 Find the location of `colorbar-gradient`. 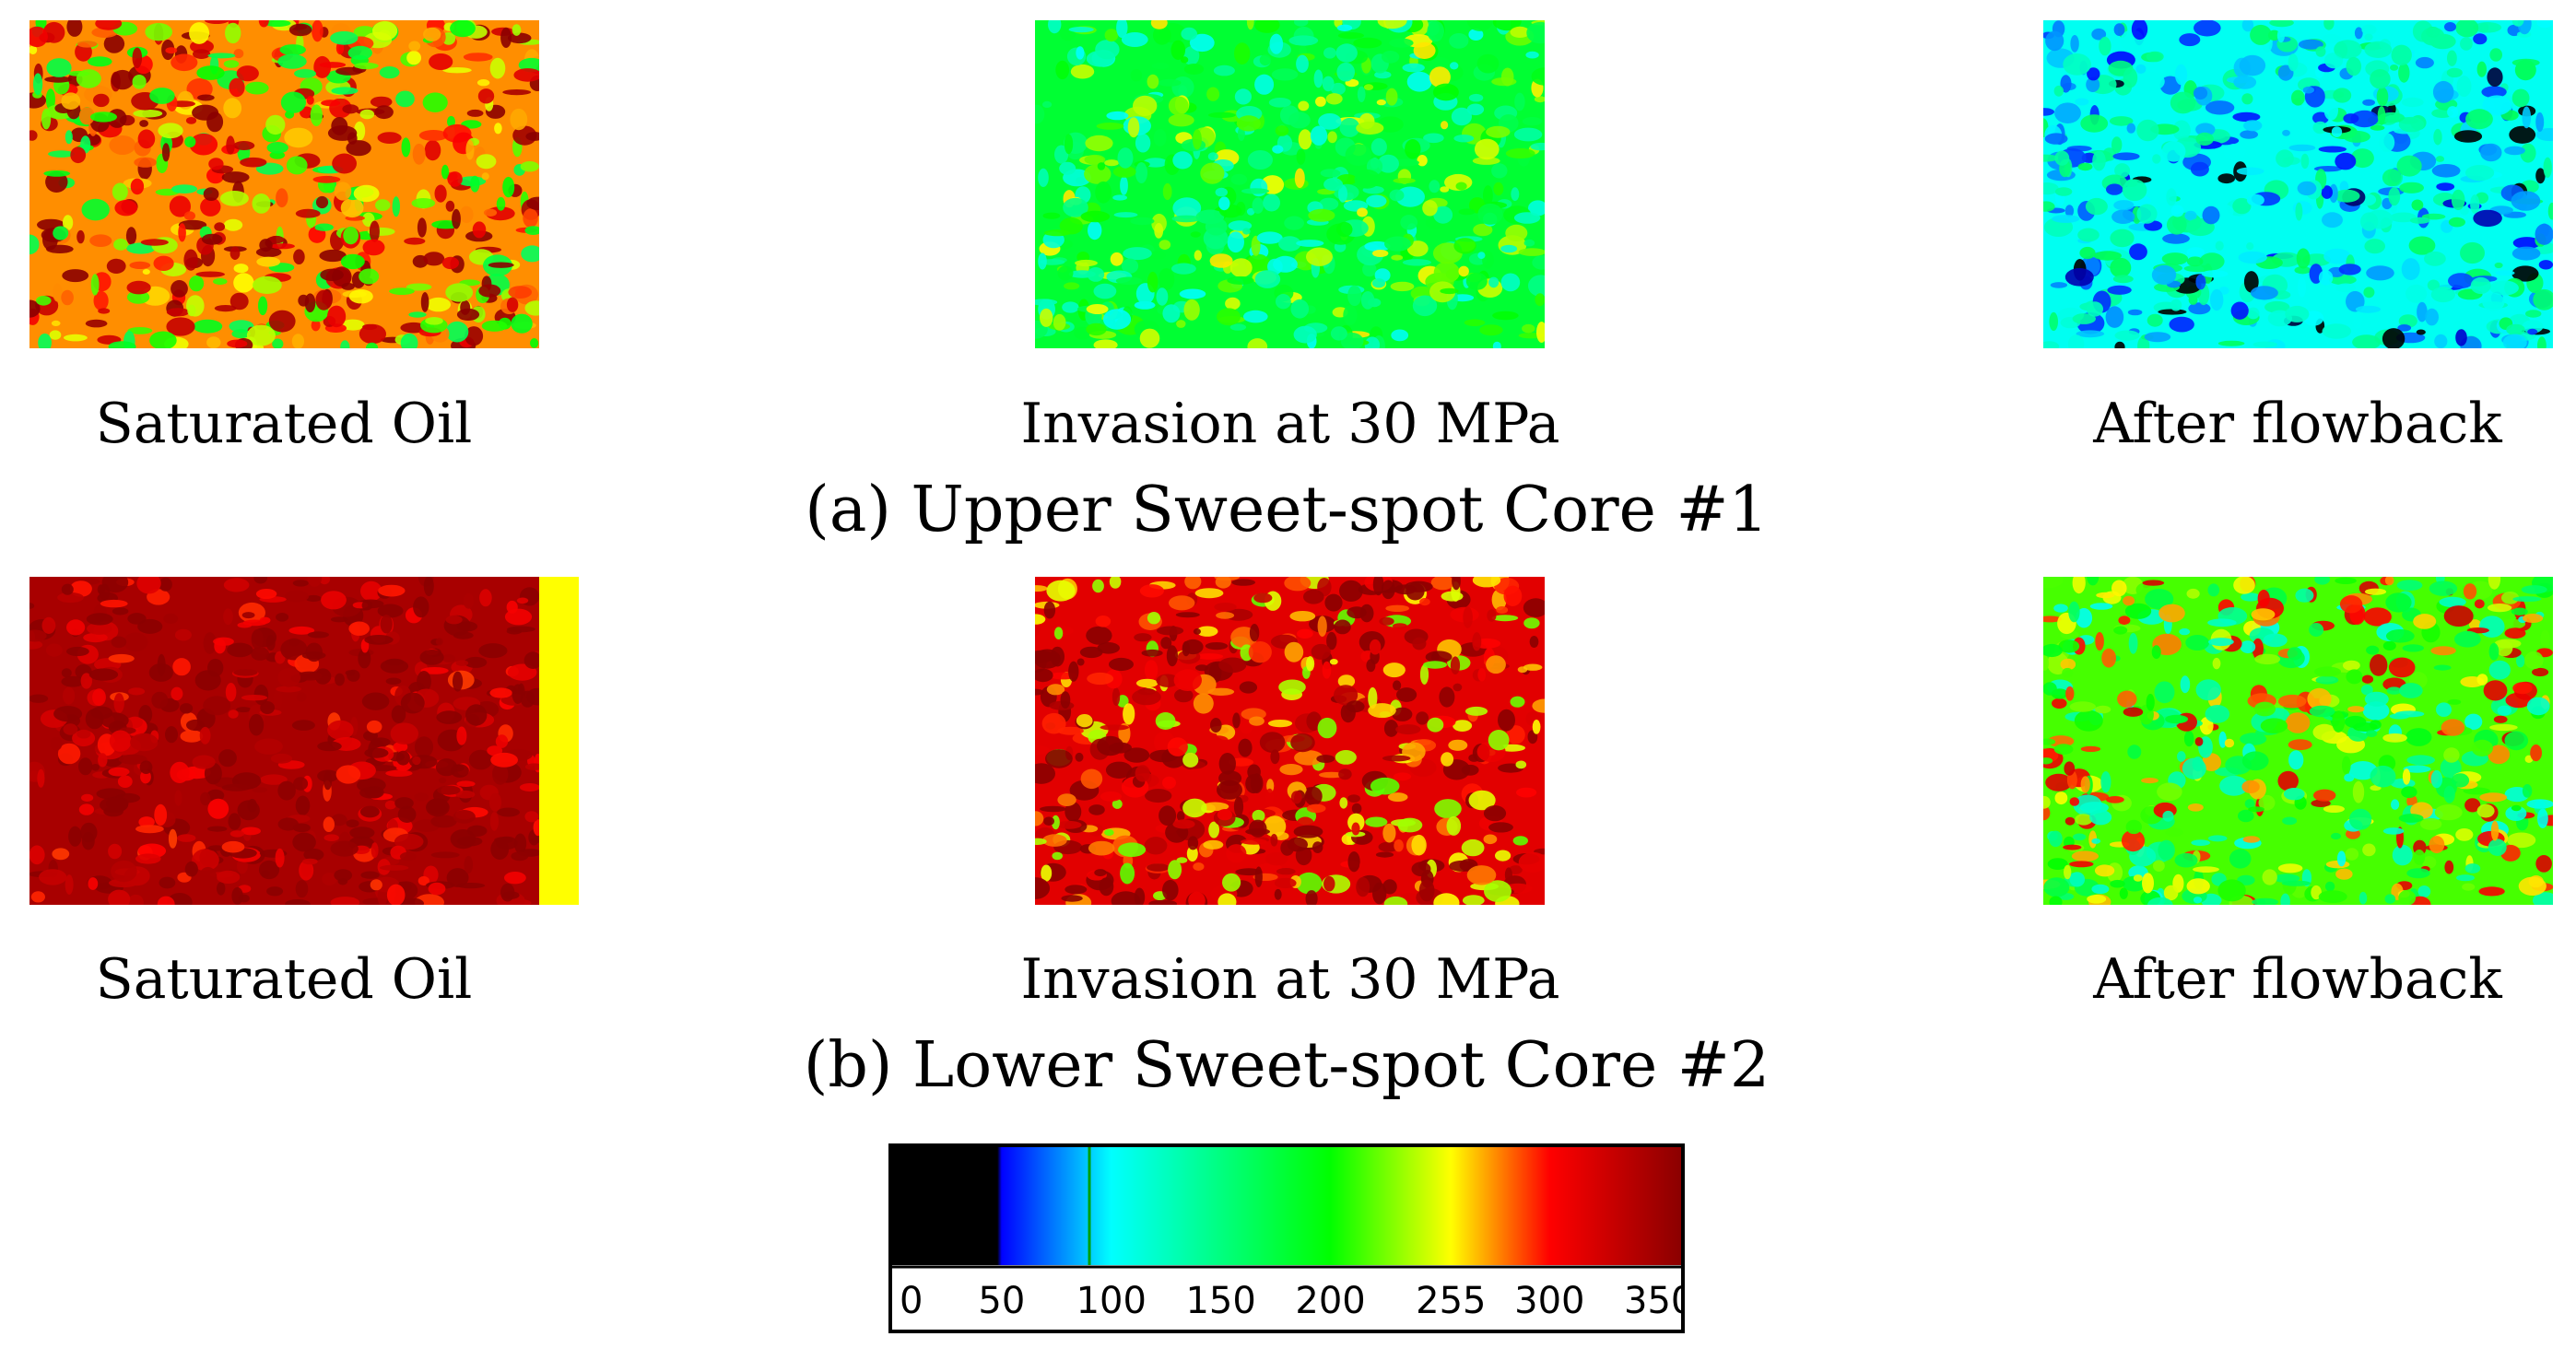

colorbar-gradient is located at coordinates (1286, 1206).